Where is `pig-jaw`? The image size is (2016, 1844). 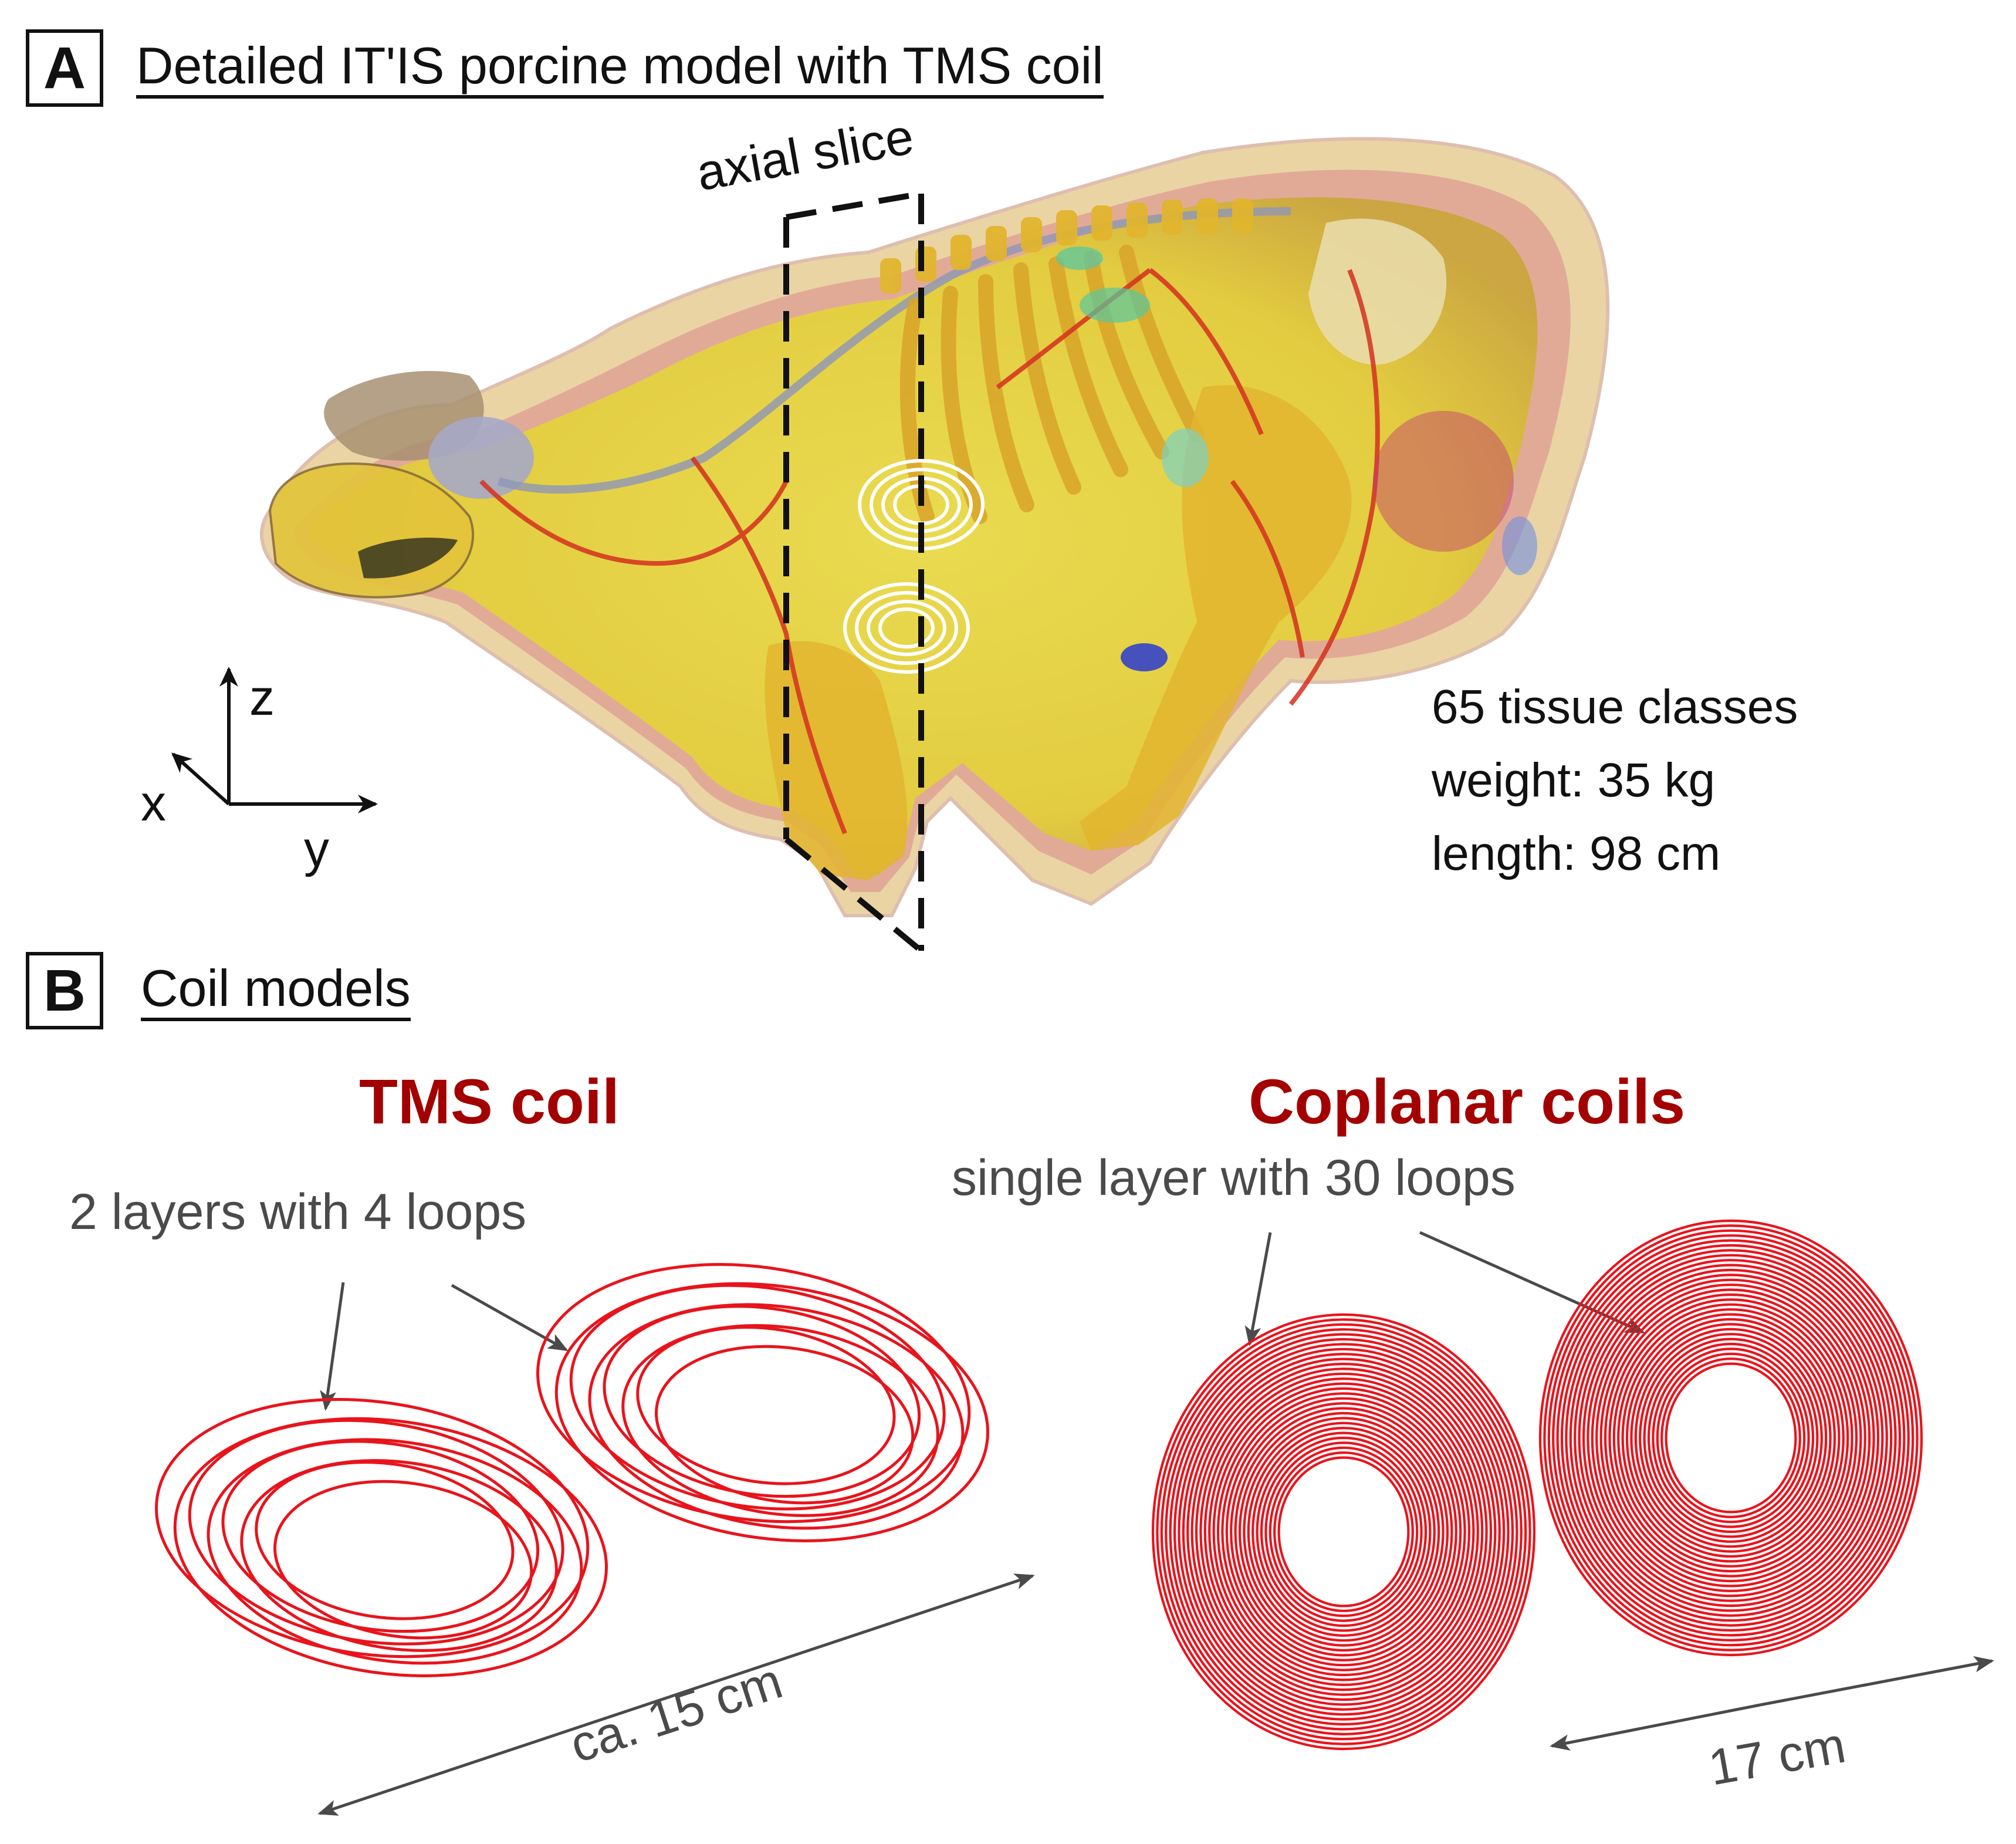 pig-jaw is located at coordinates (408, 558).